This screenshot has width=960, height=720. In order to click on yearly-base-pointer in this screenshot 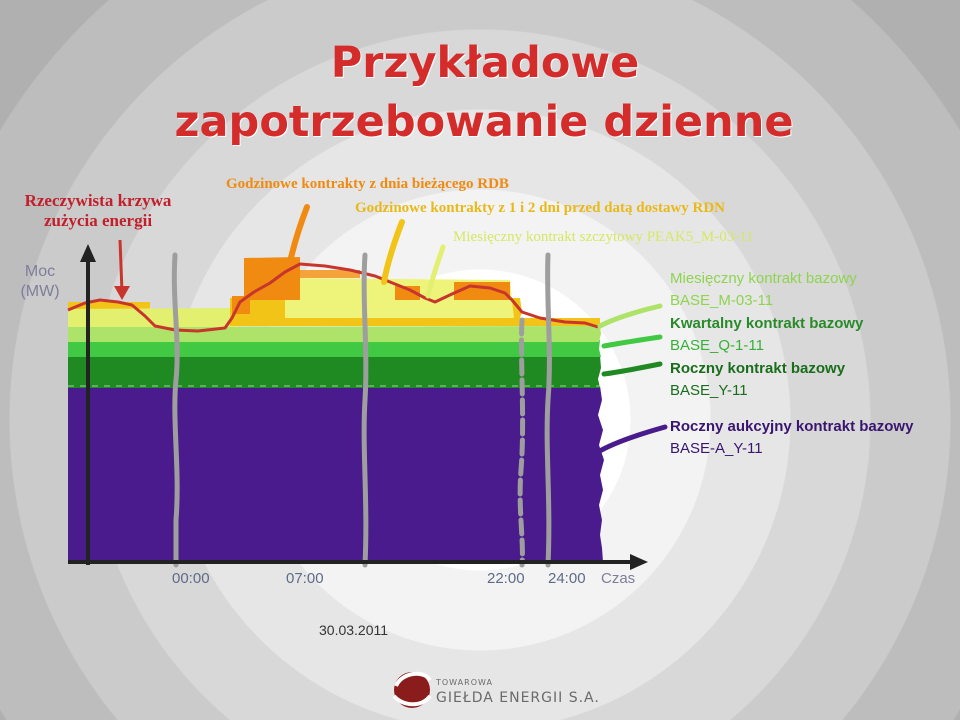, I will do `click(632, 369)`.